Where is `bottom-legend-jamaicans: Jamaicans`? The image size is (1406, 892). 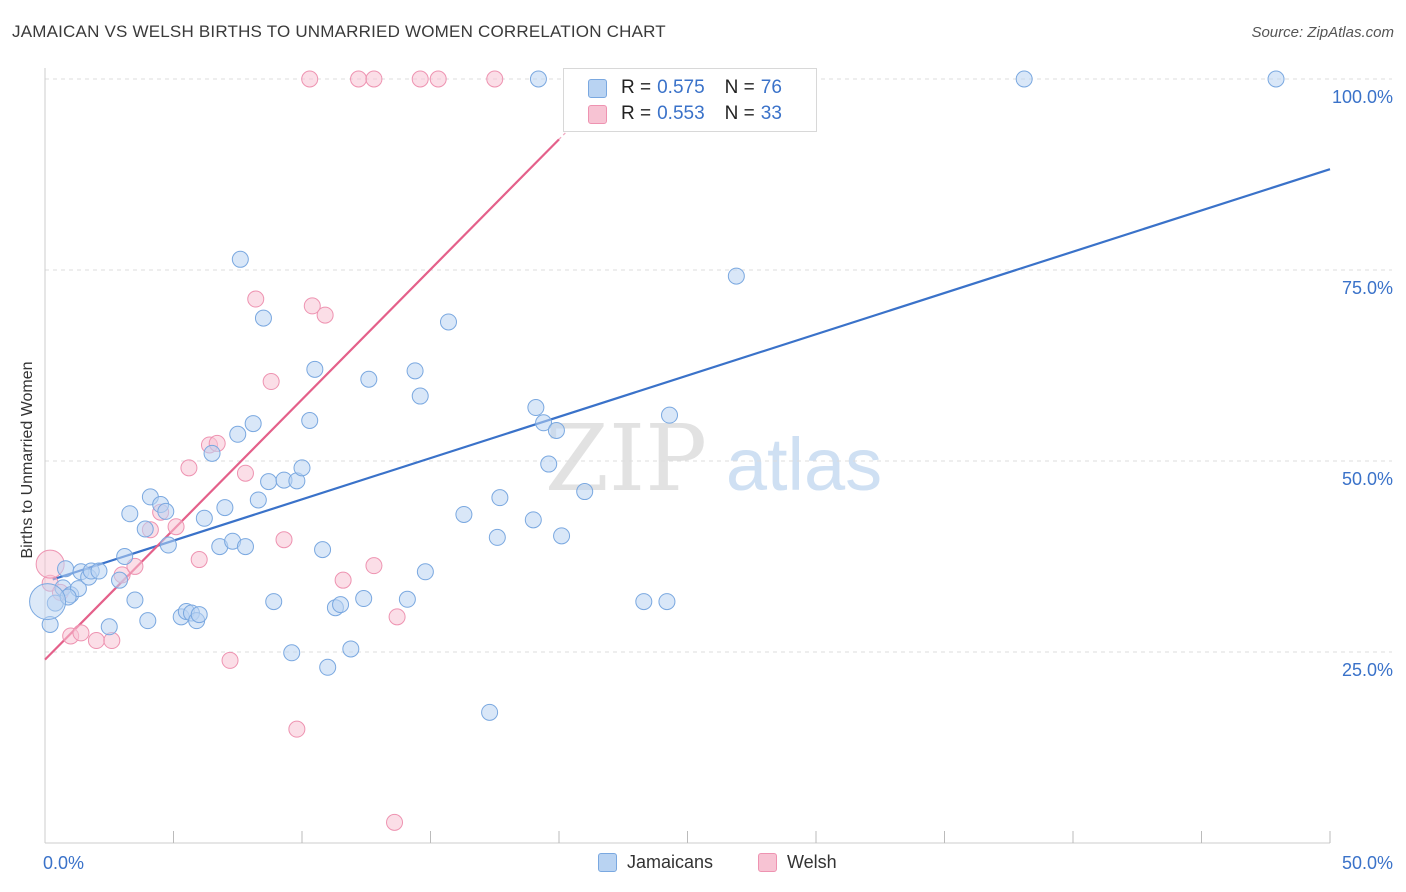 bottom-legend-jamaicans: Jamaicans is located at coordinates (655, 862).